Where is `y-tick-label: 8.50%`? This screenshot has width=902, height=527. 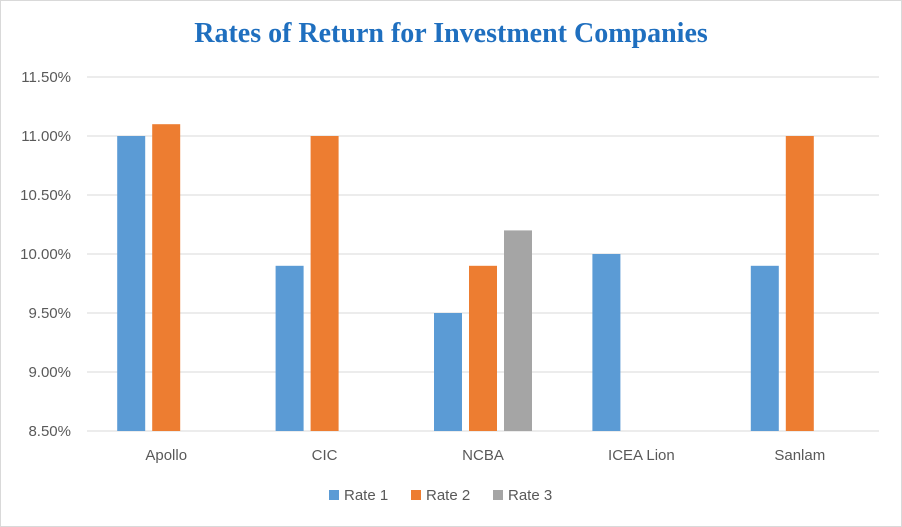
y-tick-label: 8.50% is located at coordinates (49, 431).